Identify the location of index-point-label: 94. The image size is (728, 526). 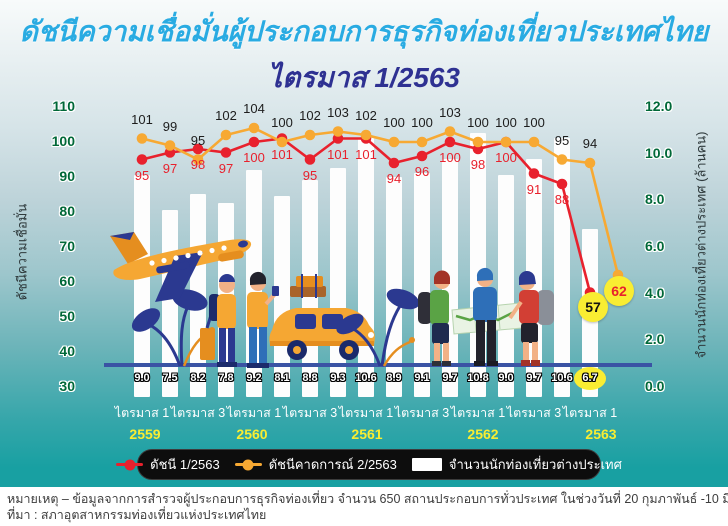
(394, 178).